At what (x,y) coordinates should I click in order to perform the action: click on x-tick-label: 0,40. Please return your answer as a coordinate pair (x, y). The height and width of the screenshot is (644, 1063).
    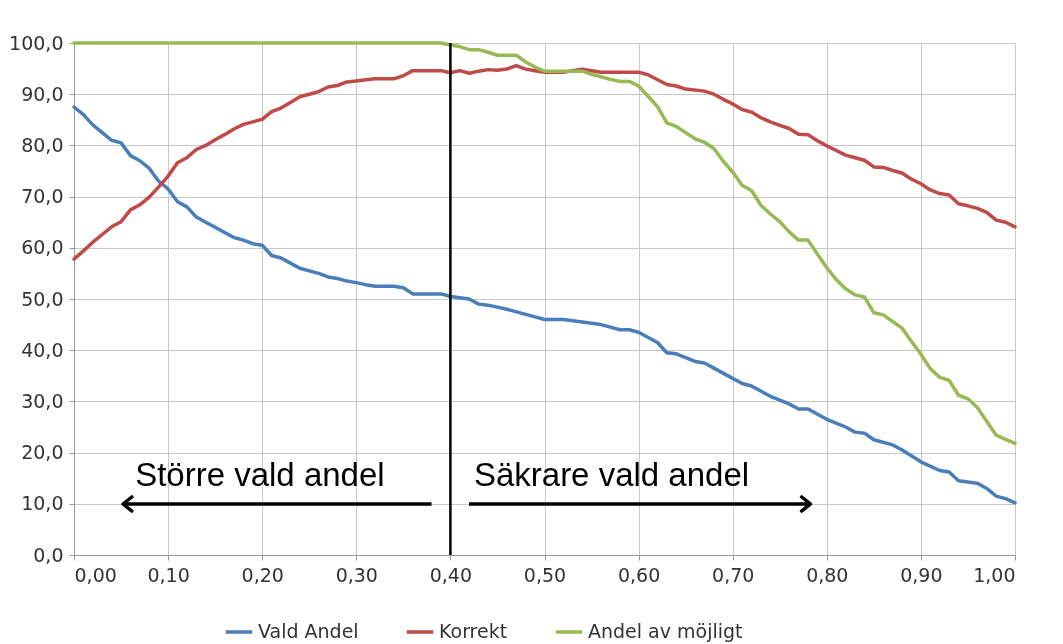
    Looking at the image, I should click on (451, 574).